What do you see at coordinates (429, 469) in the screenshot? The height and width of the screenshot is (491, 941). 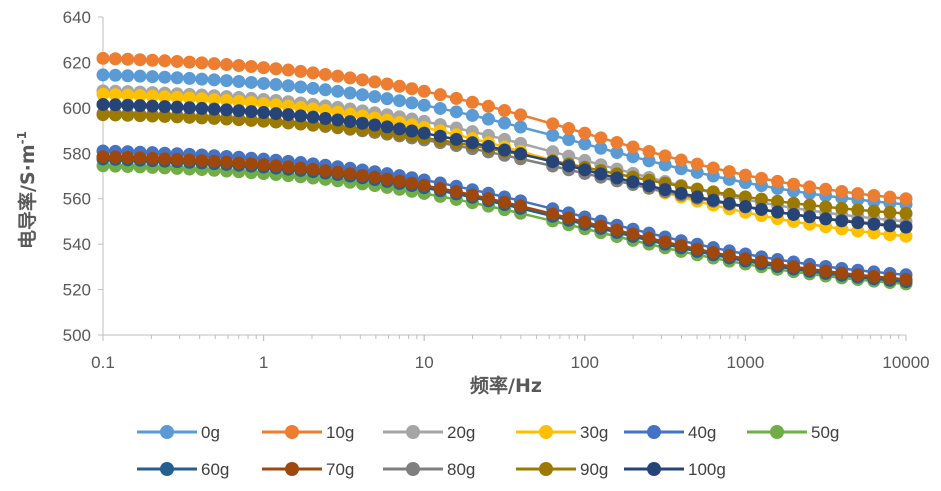 I see `legend-item-80g: 80g` at bounding box center [429, 469].